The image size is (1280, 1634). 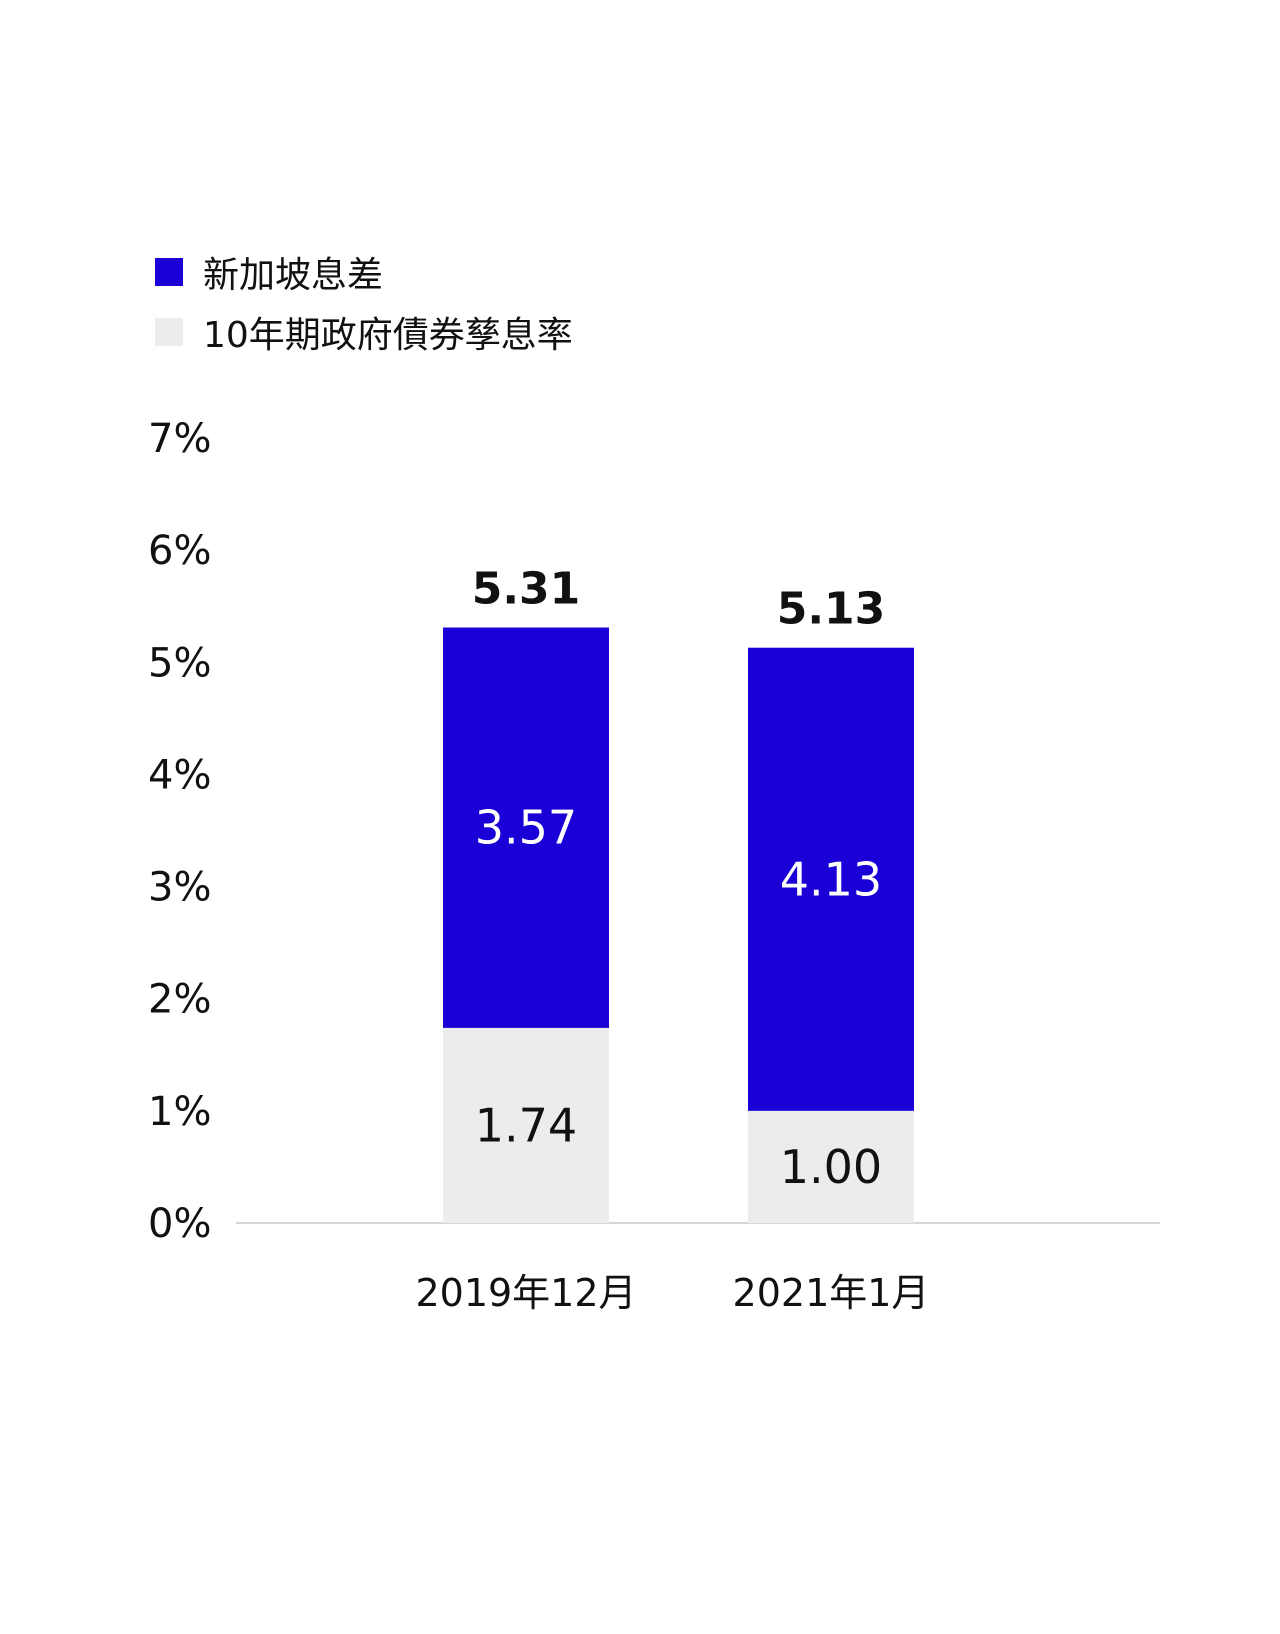 What do you see at coordinates (179, 1224) in the screenshot?
I see `y-tick-label: 0%` at bounding box center [179, 1224].